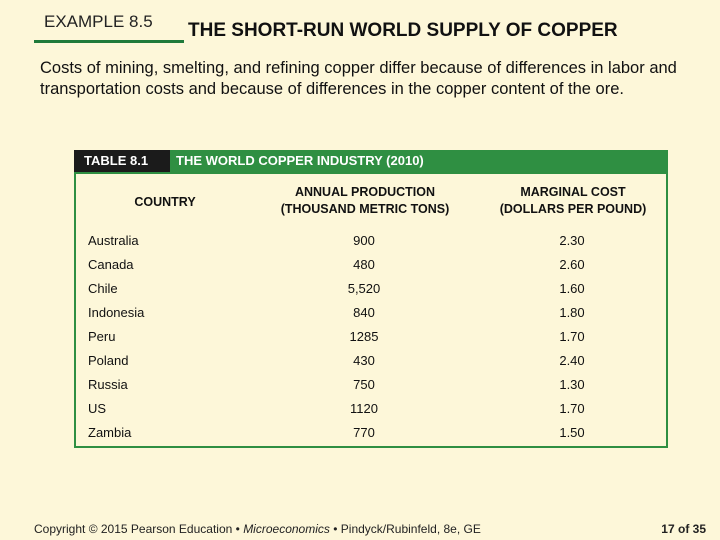 The image size is (720, 540). What do you see at coordinates (109, 41) in the screenshot?
I see `example-underline` at bounding box center [109, 41].